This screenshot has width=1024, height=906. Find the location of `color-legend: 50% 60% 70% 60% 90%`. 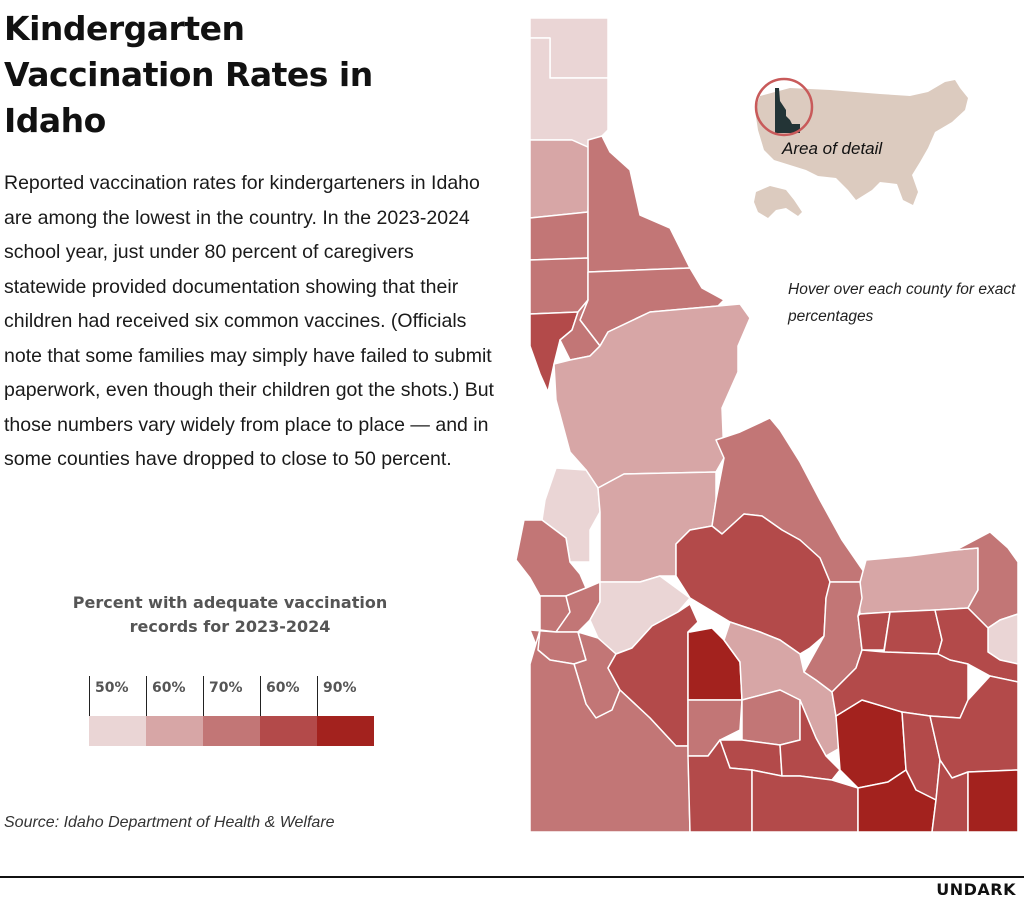

color-legend: 50% 60% 70% 60% 90% is located at coordinates (234, 712).